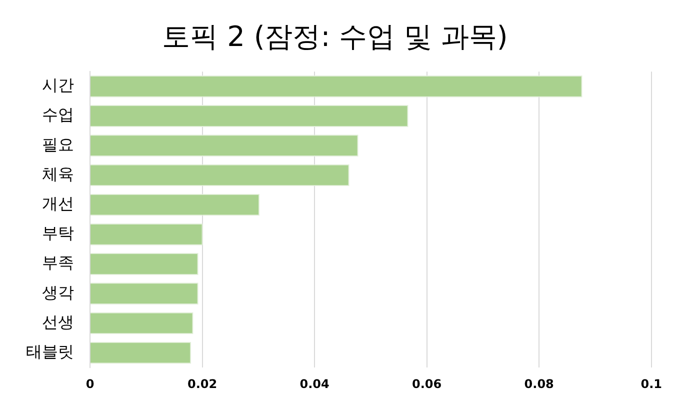  What do you see at coordinates (58, 292) in the screenshot?
I see `y-tick-label: 생각` at bounding box center [58, 292].